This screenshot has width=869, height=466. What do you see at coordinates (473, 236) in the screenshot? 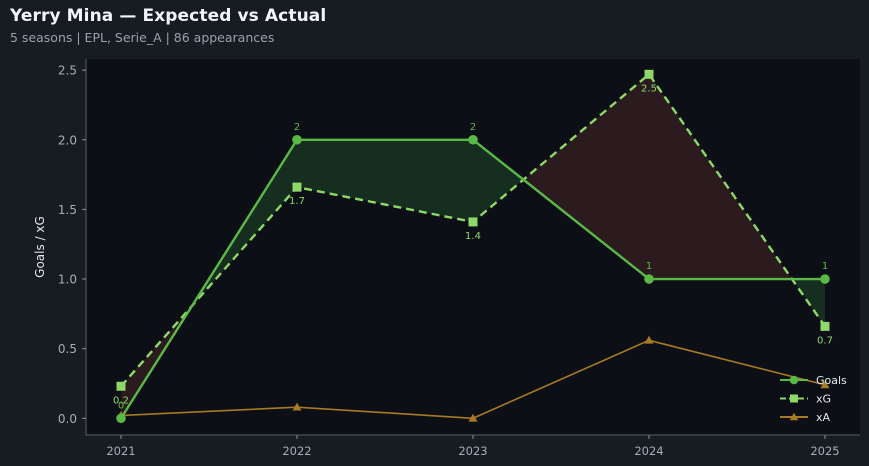
I see `xg-data-label: 1.4` at bounding box center [473, 236].